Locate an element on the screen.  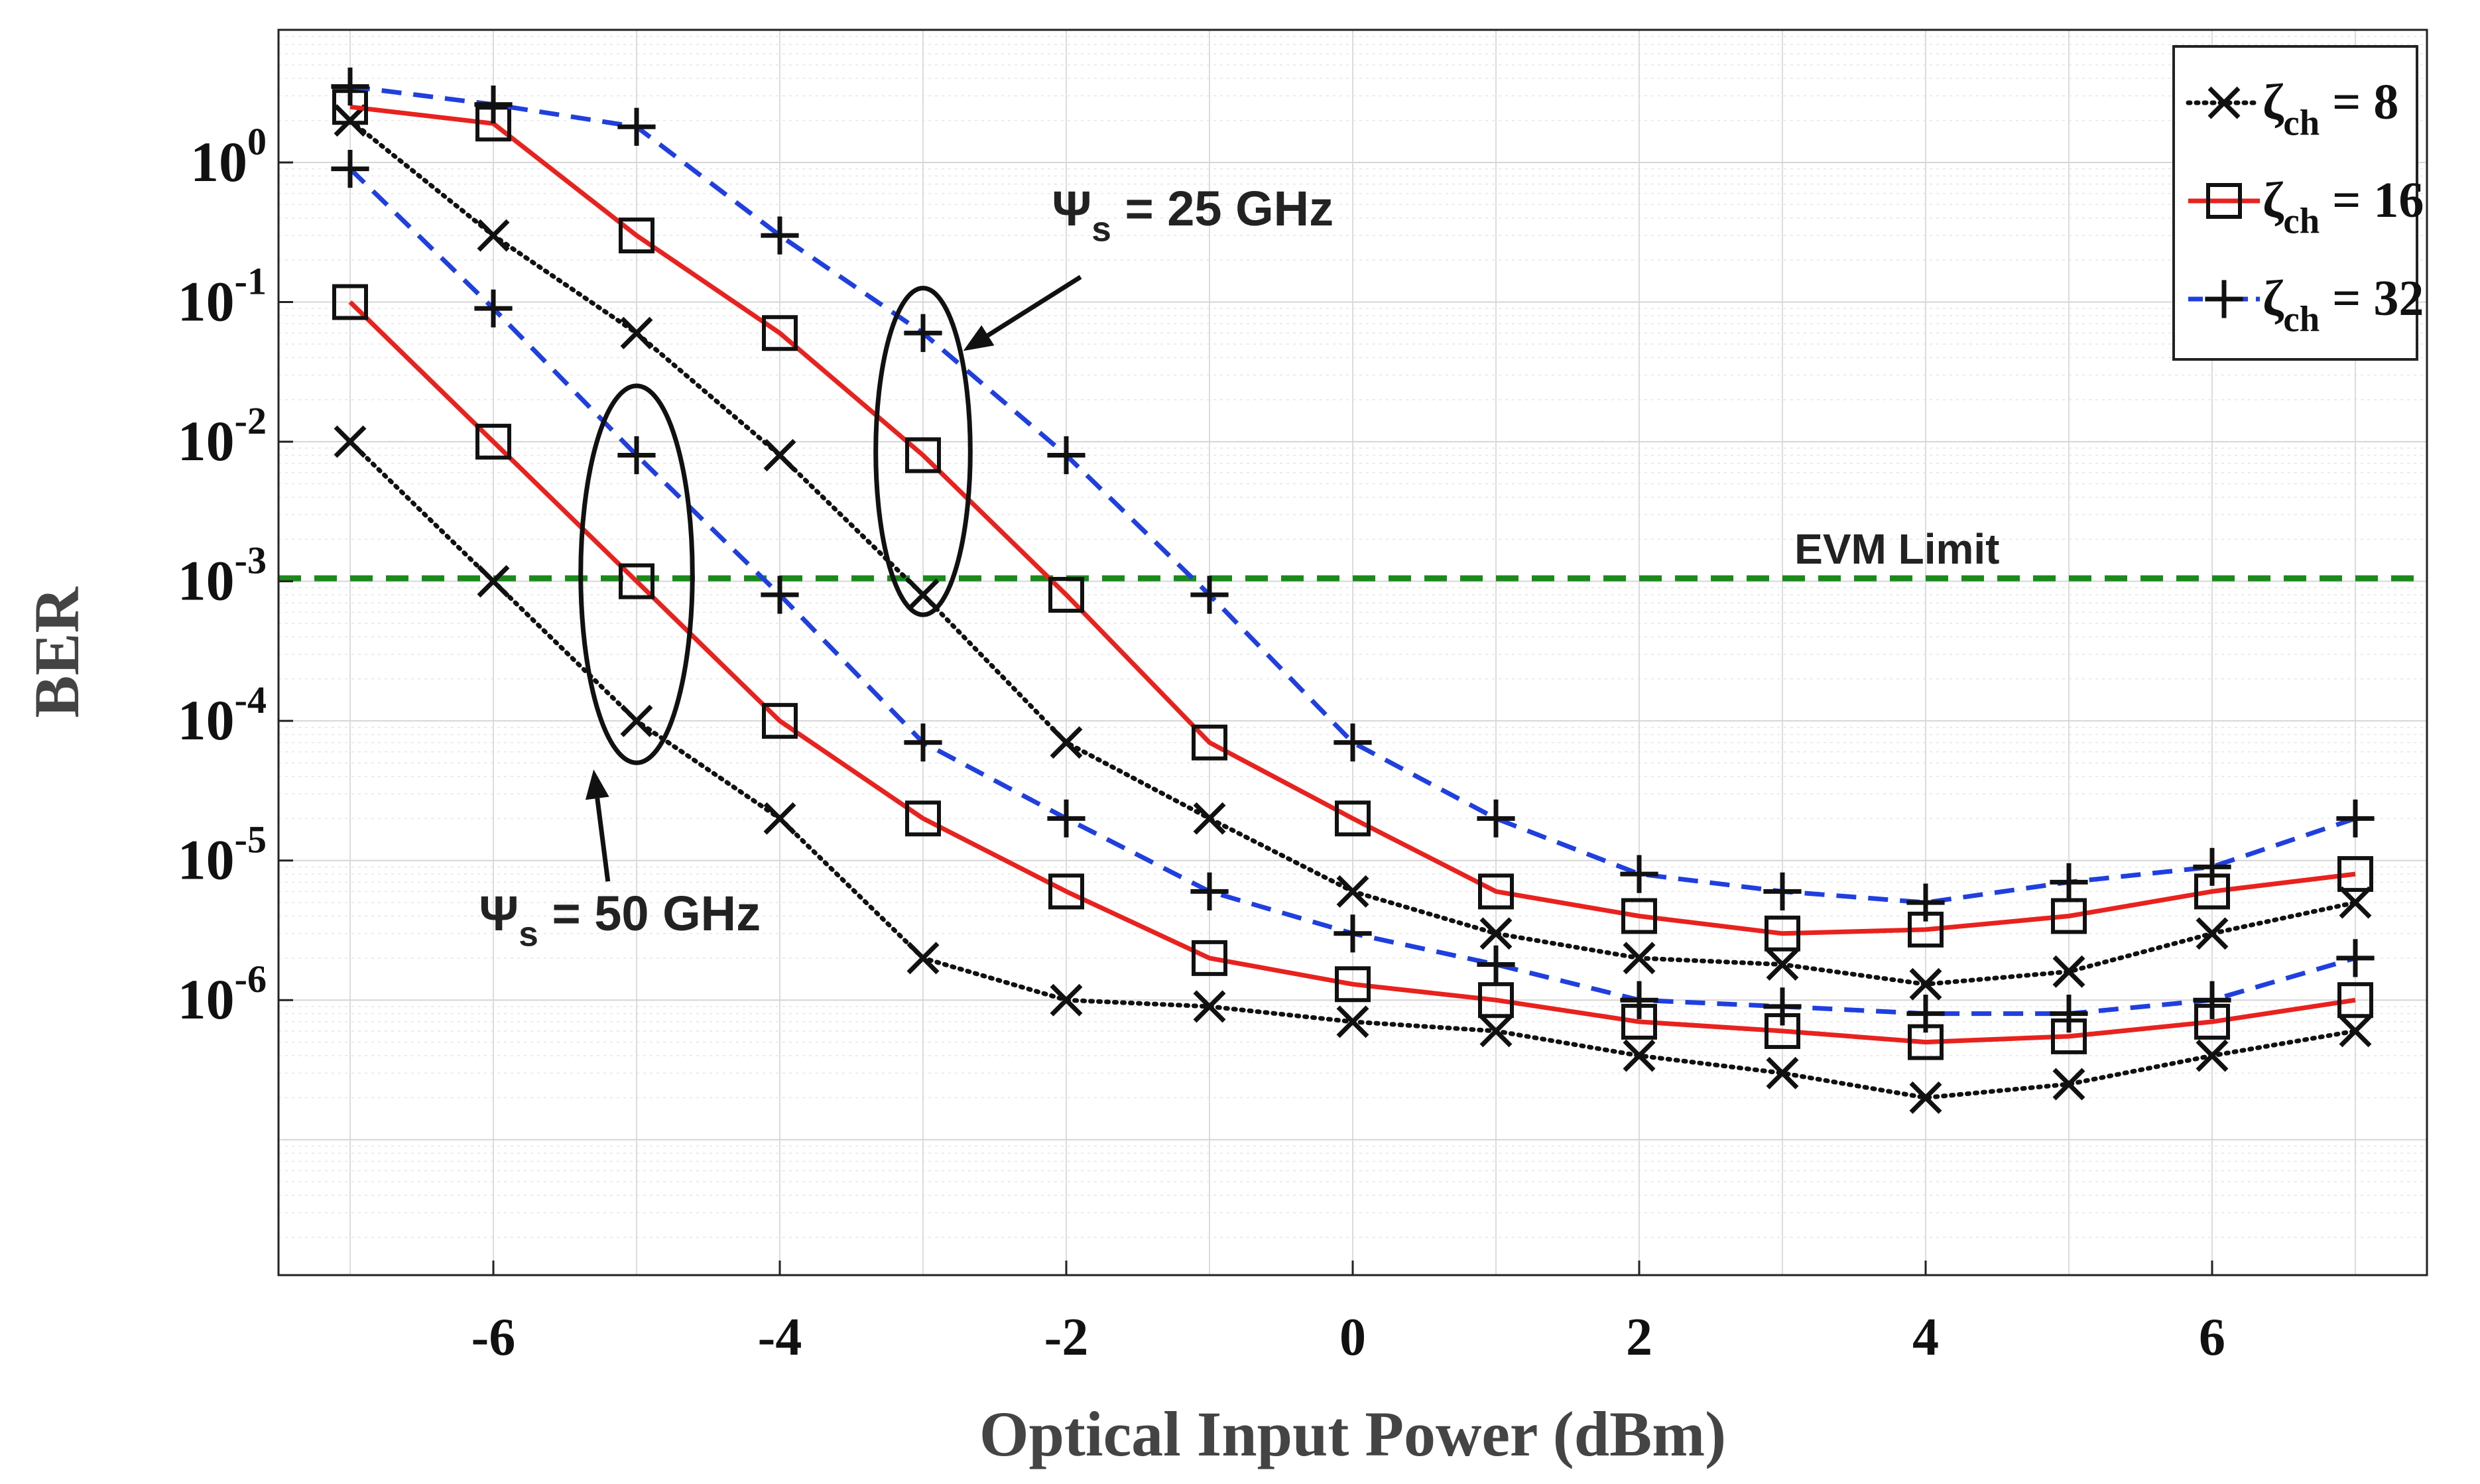
y-tick-label: 10⁻⁵ is located at coordinates (222, 855).